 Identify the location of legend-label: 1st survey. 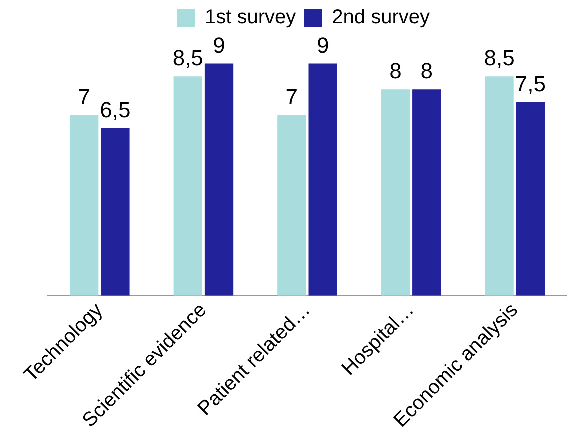
(250, 17).